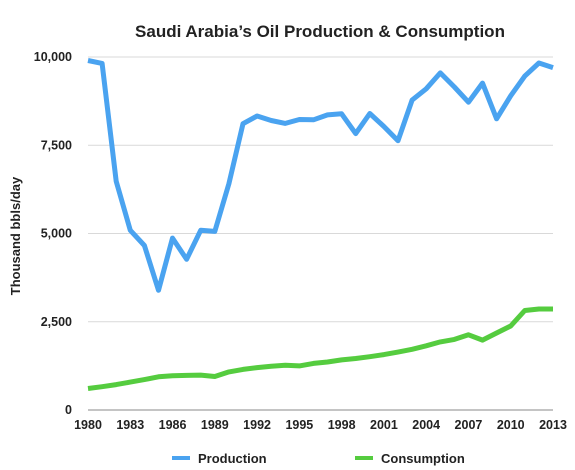  I want to click on x-tick-label: 1995, so click(299, 425).